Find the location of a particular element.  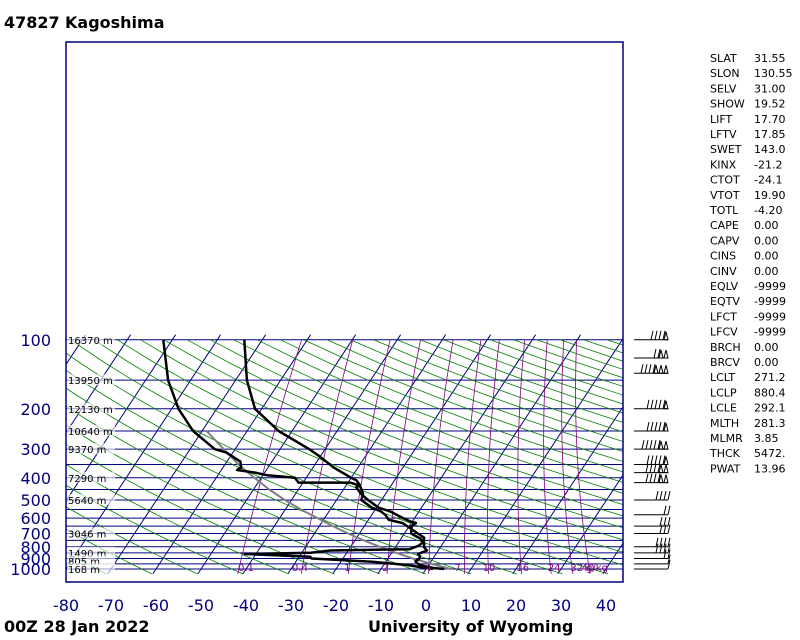

index-key: THCK is located at coordinates (725, 453).